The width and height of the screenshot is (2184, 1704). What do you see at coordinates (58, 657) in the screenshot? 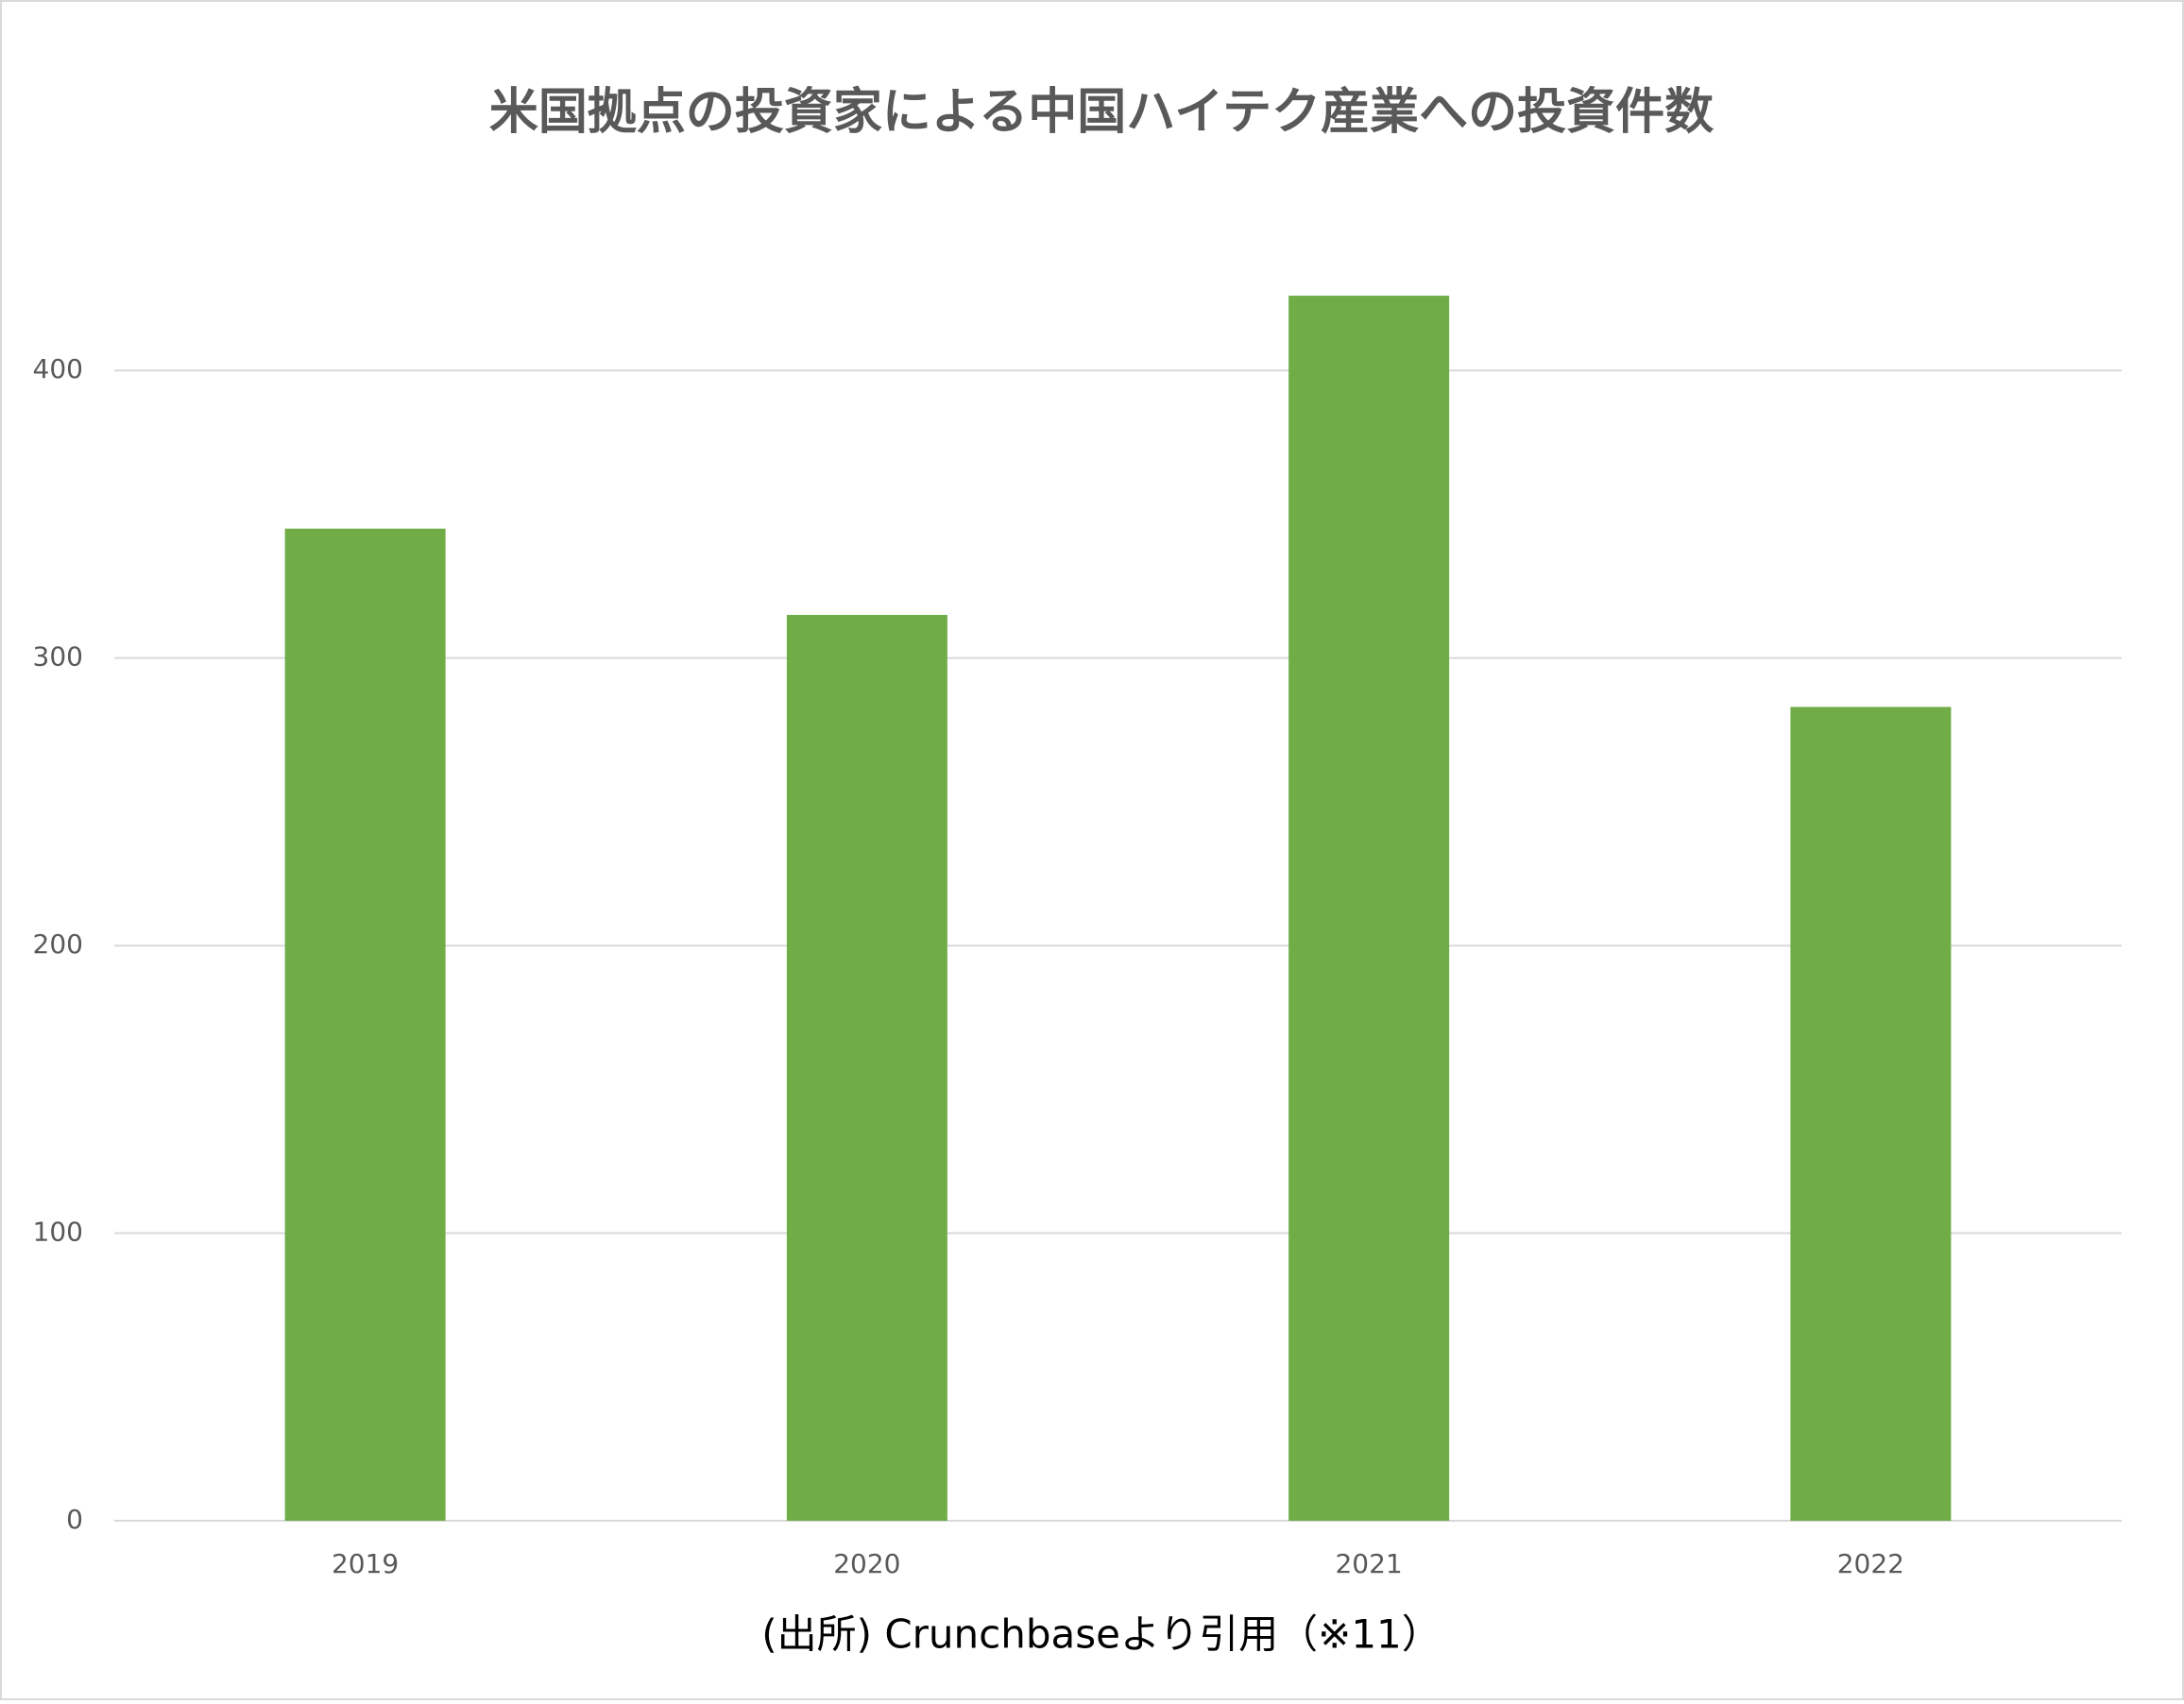
I see `y-tick-label: 300` at bounding box center [58, 657].